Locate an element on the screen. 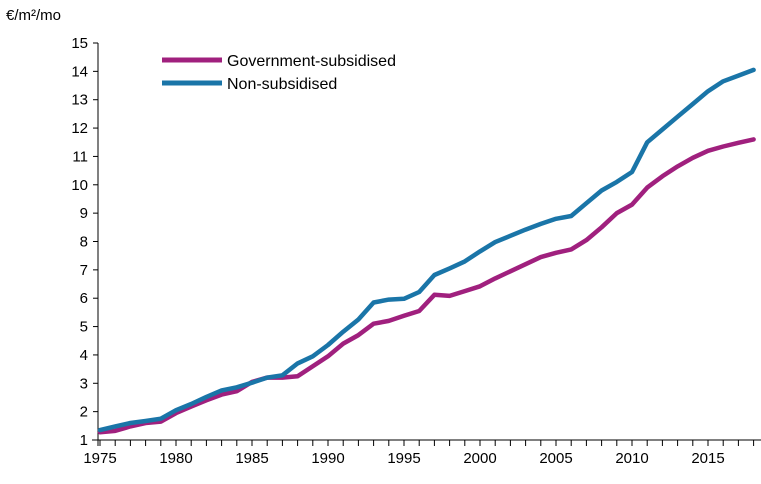  x-tick-label: 1995 is located at coordinates (403, 458).